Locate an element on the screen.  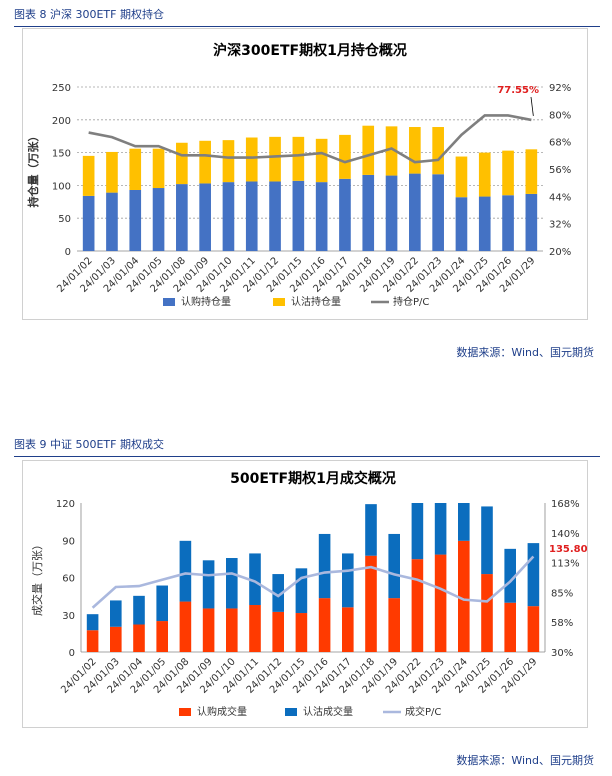
chart-title: 沪深300ETF期权1月持仓概况 is located at coordinates (310, 50).